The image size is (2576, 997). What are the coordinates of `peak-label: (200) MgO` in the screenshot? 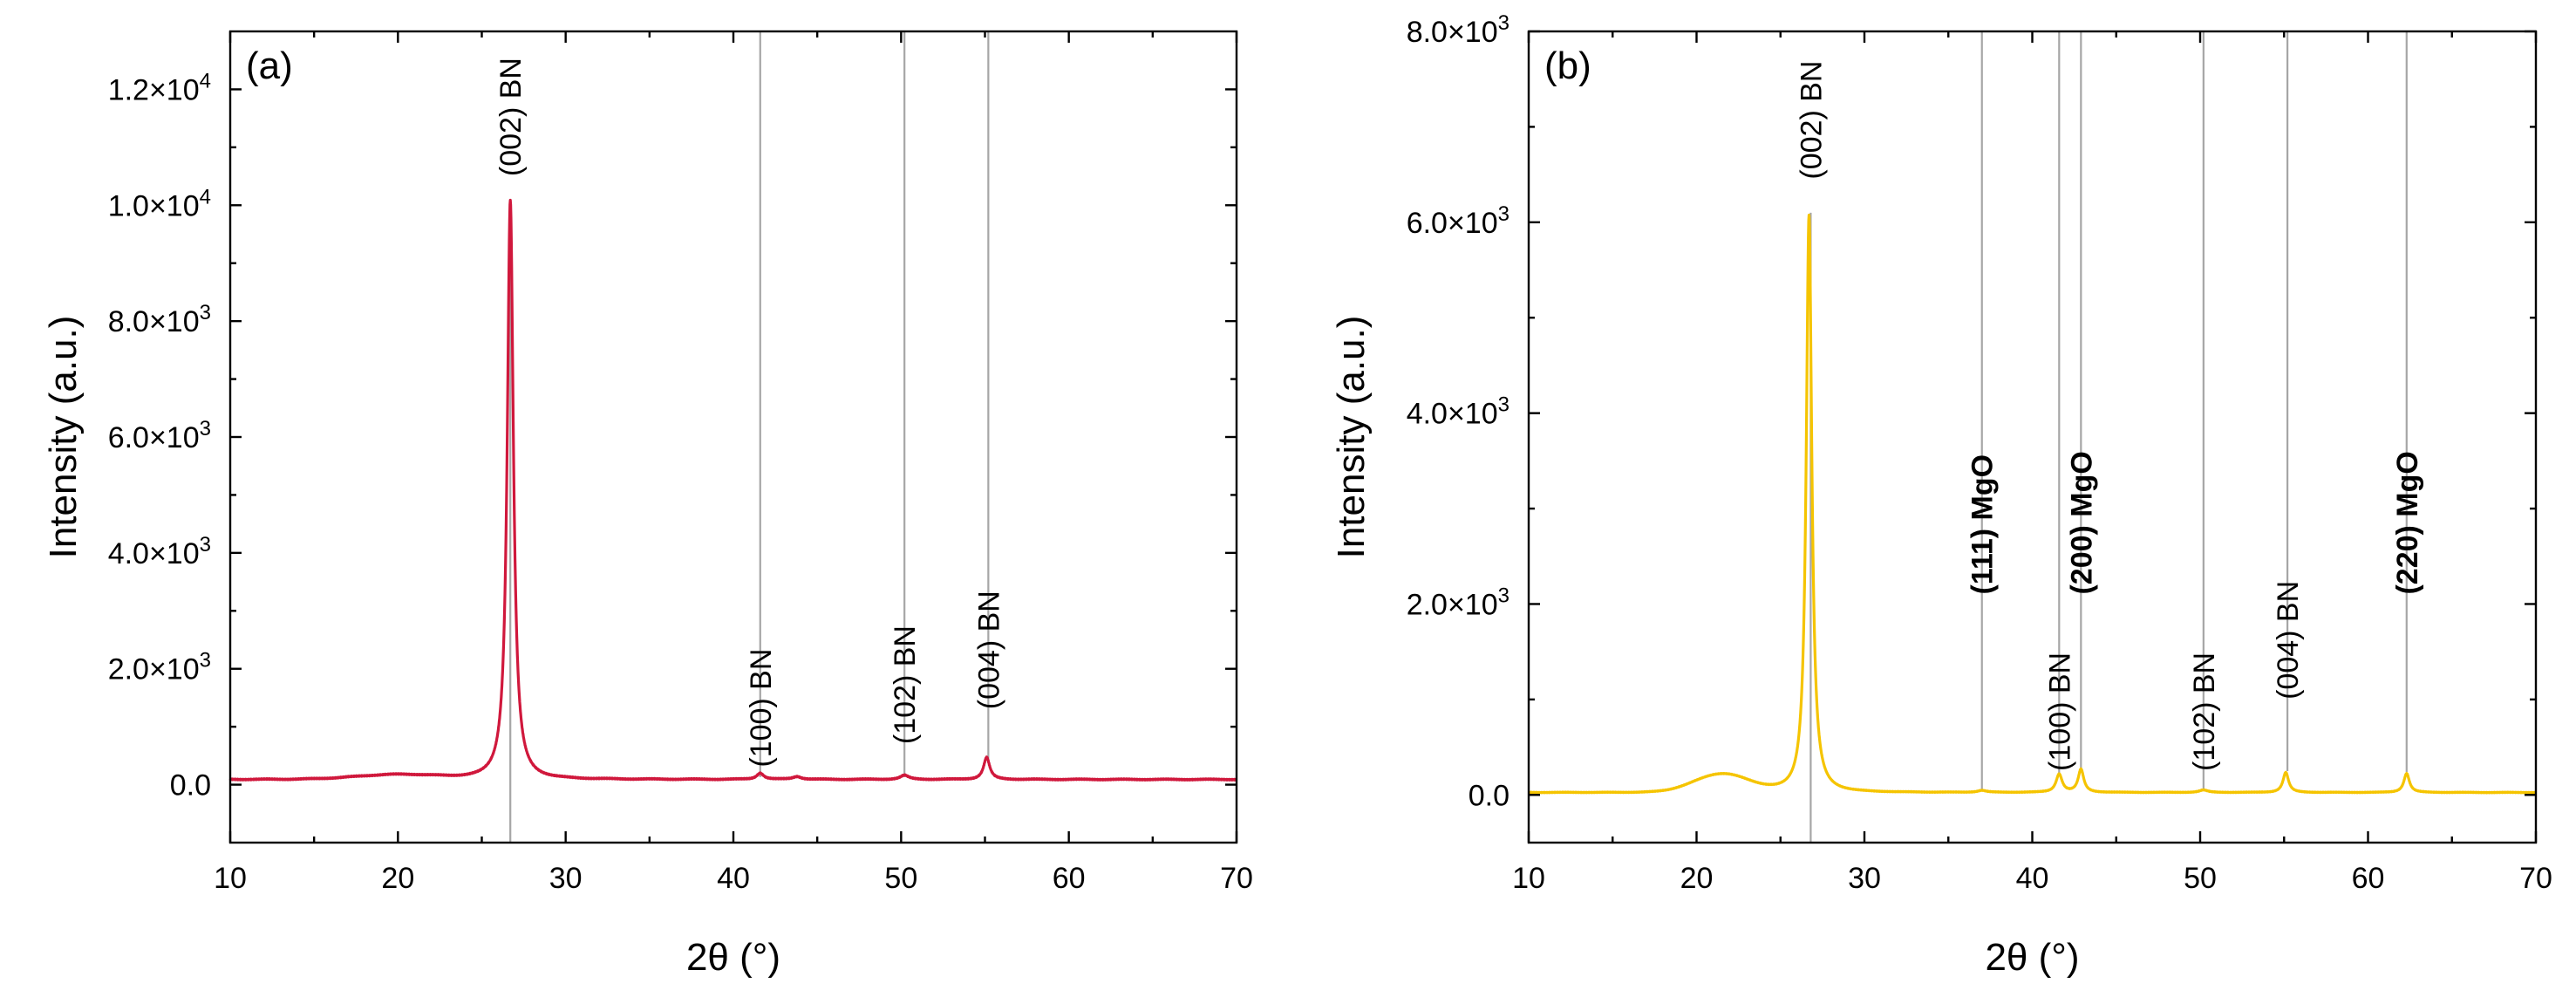 It's located at (2081, 522).